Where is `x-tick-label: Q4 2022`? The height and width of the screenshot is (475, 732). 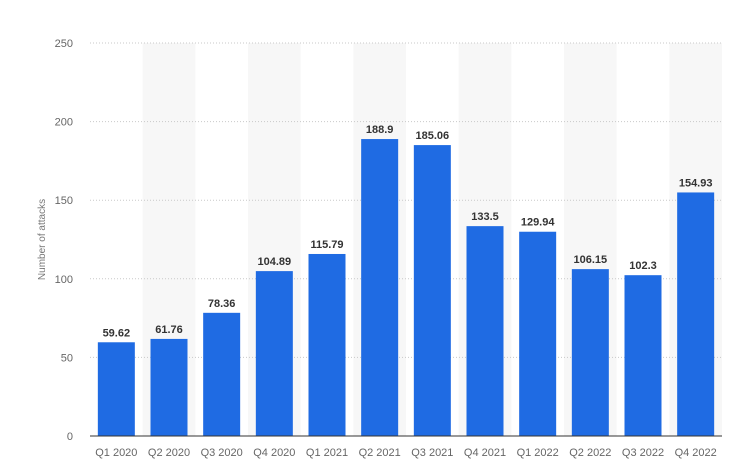
x-tick-label: Q4 2022 is located at coordinates (696, 453).